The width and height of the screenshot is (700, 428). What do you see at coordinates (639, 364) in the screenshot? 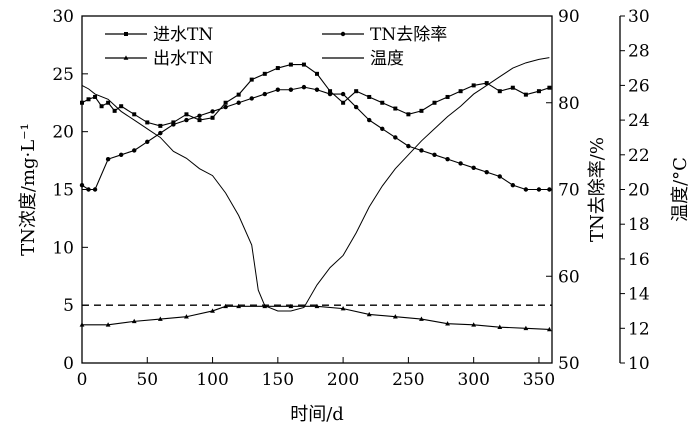
I see `y-right2-tick-label: 10` at bounding box center [639, 364].